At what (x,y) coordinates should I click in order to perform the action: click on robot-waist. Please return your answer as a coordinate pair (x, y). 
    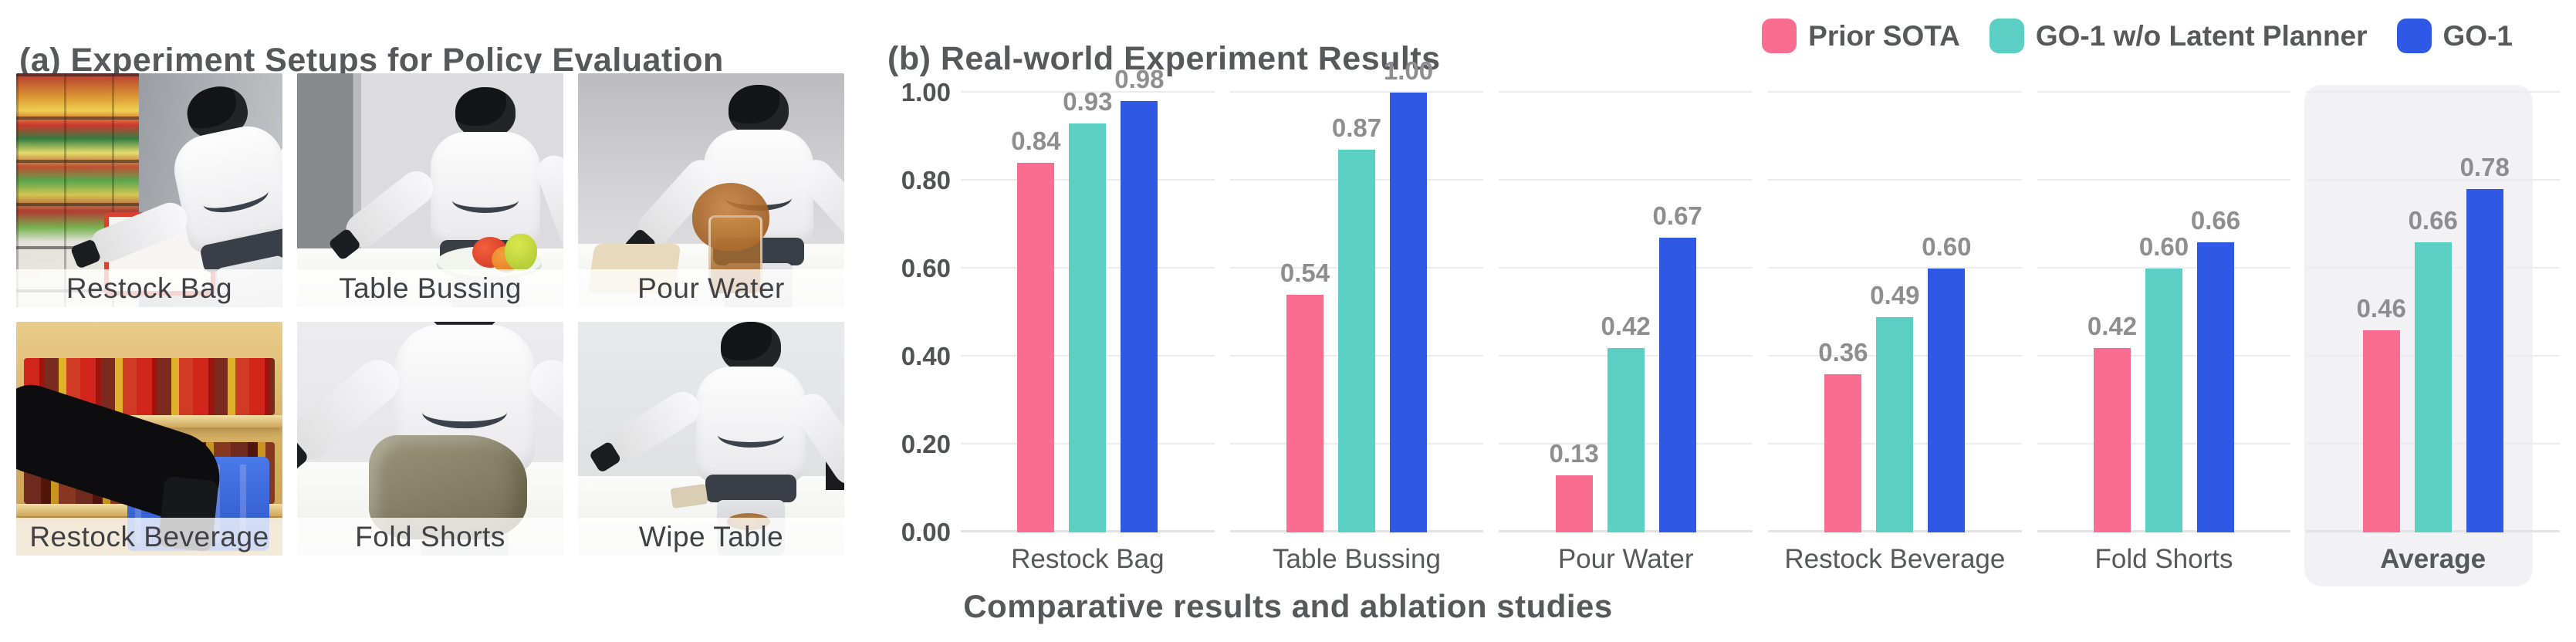
    Looking at the image, I should click on (750, 488).